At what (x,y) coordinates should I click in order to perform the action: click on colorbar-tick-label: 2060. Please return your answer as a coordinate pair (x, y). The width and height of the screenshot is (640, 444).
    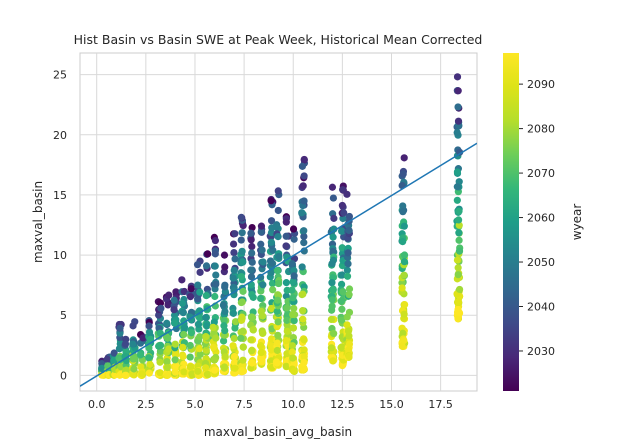
    Looking at the image, I should click on (541, 218).